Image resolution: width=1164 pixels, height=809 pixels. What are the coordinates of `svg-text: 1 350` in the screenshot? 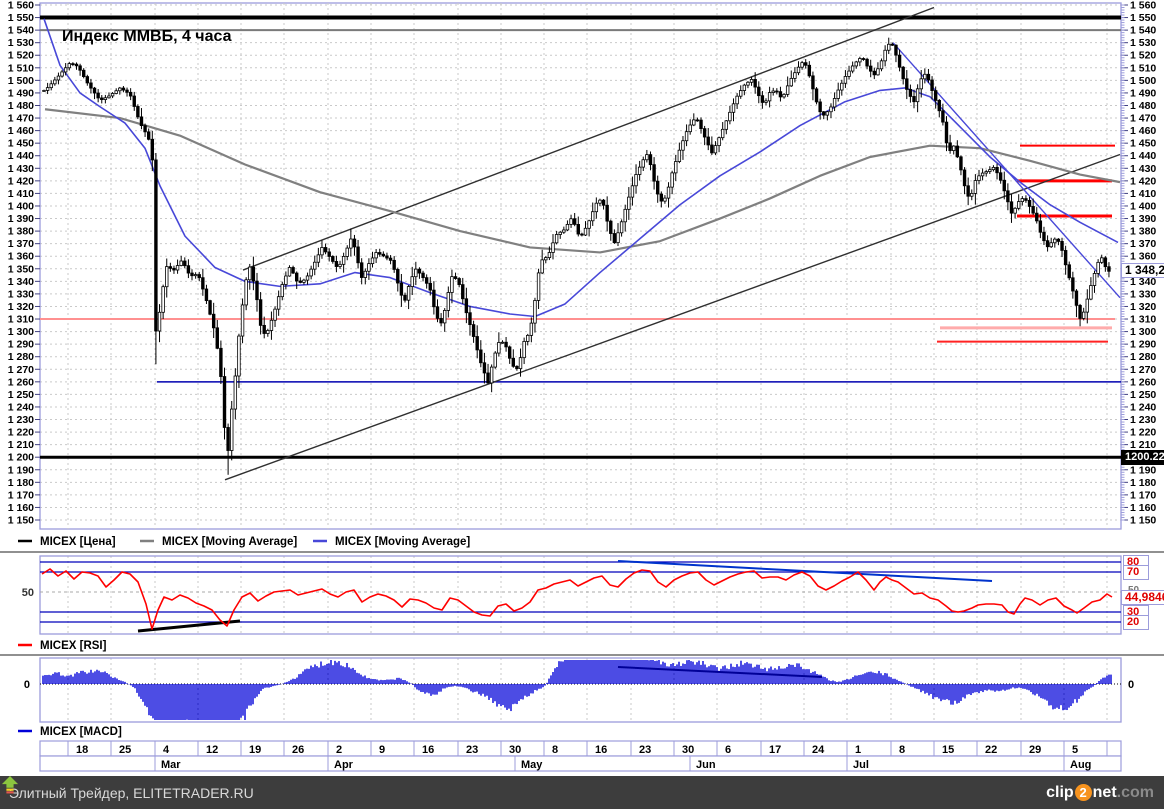 It's located at (21, 269).